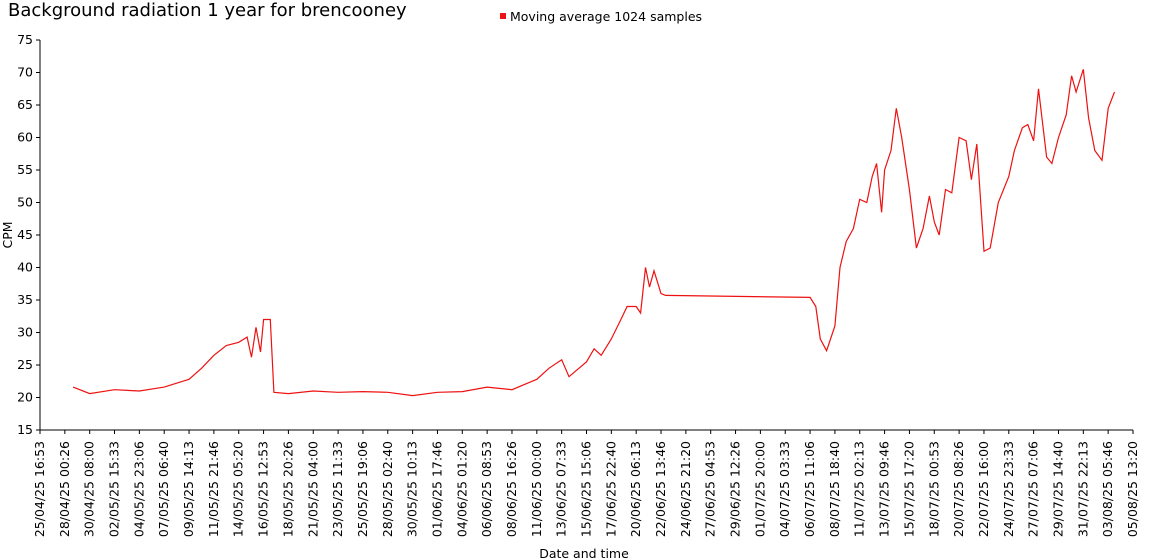 Image resolution: width=1150 pixels, height=560 pixels. What do you see at coordinates (163, 489) in the screenshot?
I see `x-tick-label: 07/05/25 06:40` at bounding box center [163, 489].